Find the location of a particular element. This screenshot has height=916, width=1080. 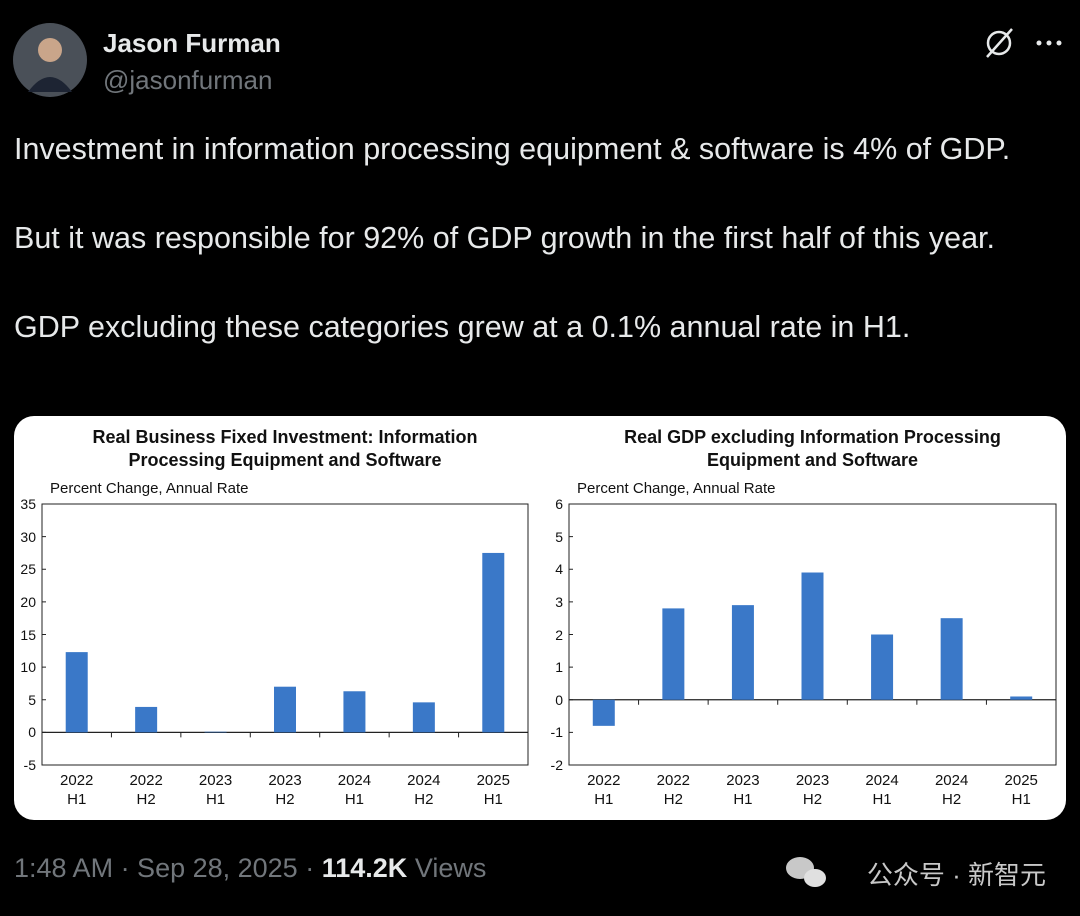

author-name: Jason Furman is located at coordinates (192, 43).